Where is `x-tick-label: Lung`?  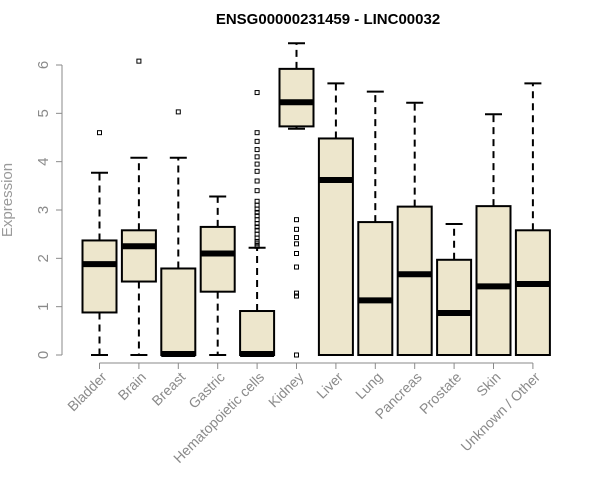 x-tick-label: Lung is located at coordinates (368, 385).